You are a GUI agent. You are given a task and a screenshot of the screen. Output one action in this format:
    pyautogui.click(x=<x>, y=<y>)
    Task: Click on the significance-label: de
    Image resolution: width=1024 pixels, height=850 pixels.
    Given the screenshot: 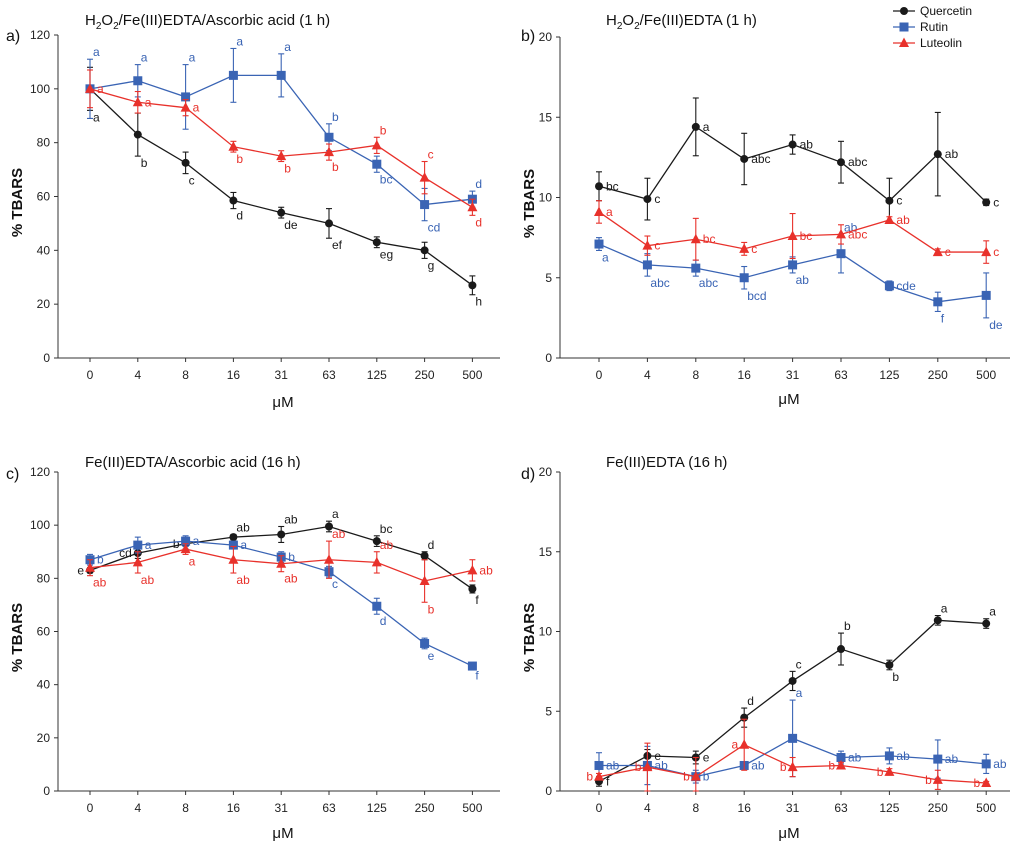 What is the action you would take?
    pyautogui.click(x=291, y=225)
    